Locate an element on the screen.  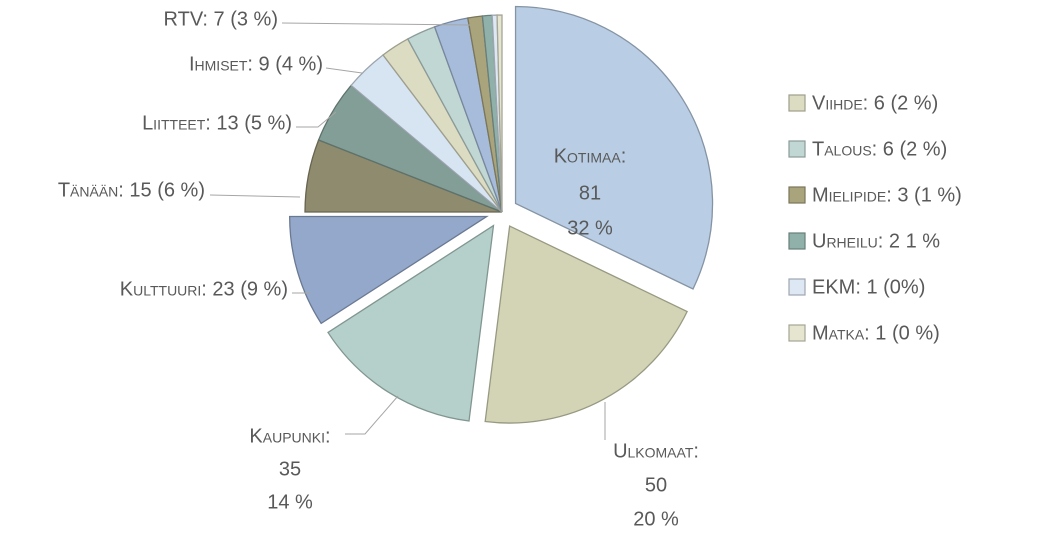
data-label: Ulkomaat: is located at coordinates (656, 451).